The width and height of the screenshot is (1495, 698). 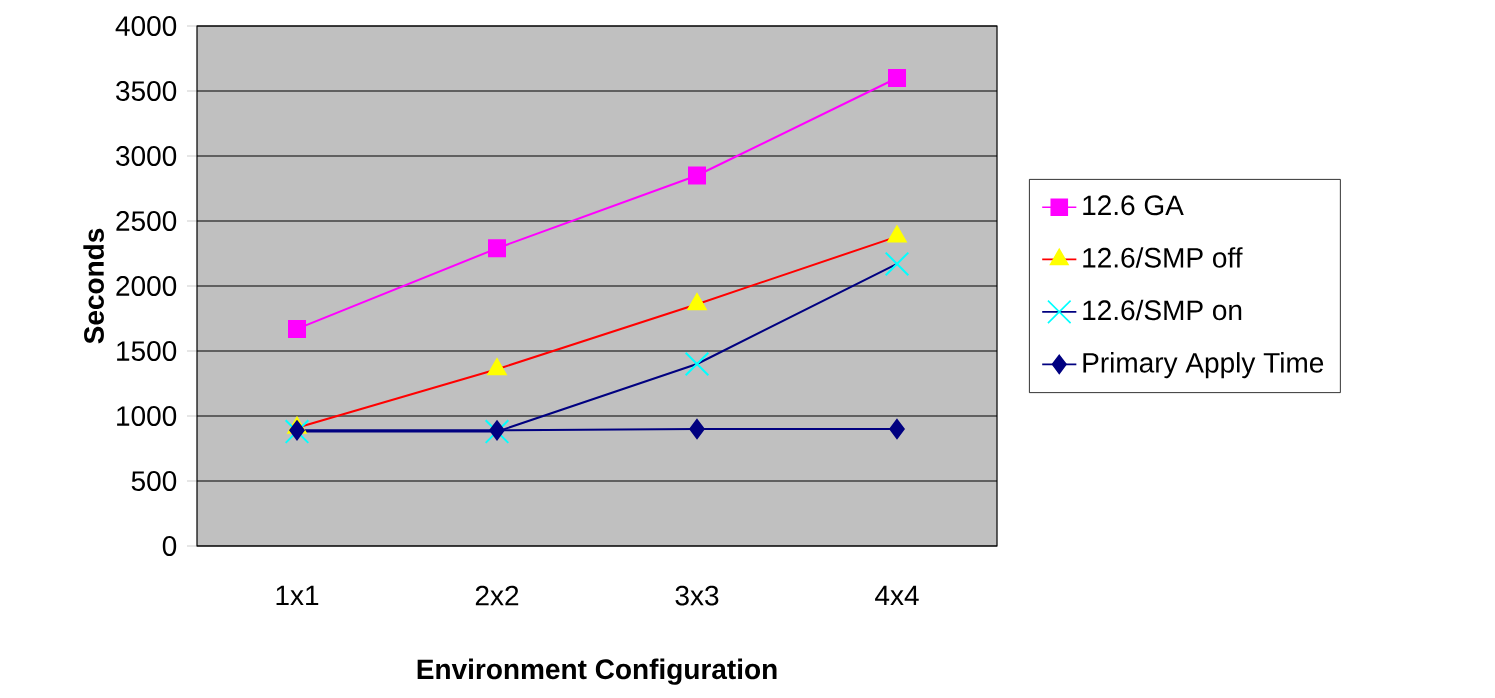 I want to click on y-tick-label: 1500, so click(x=147, y=351).